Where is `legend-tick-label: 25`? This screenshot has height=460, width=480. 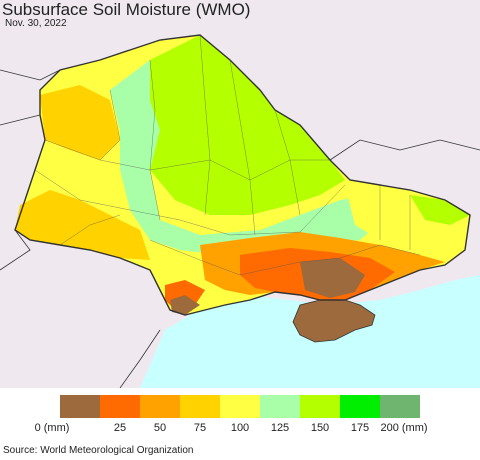
legend-tick-label: 25 is located at coordinates (120, 428).